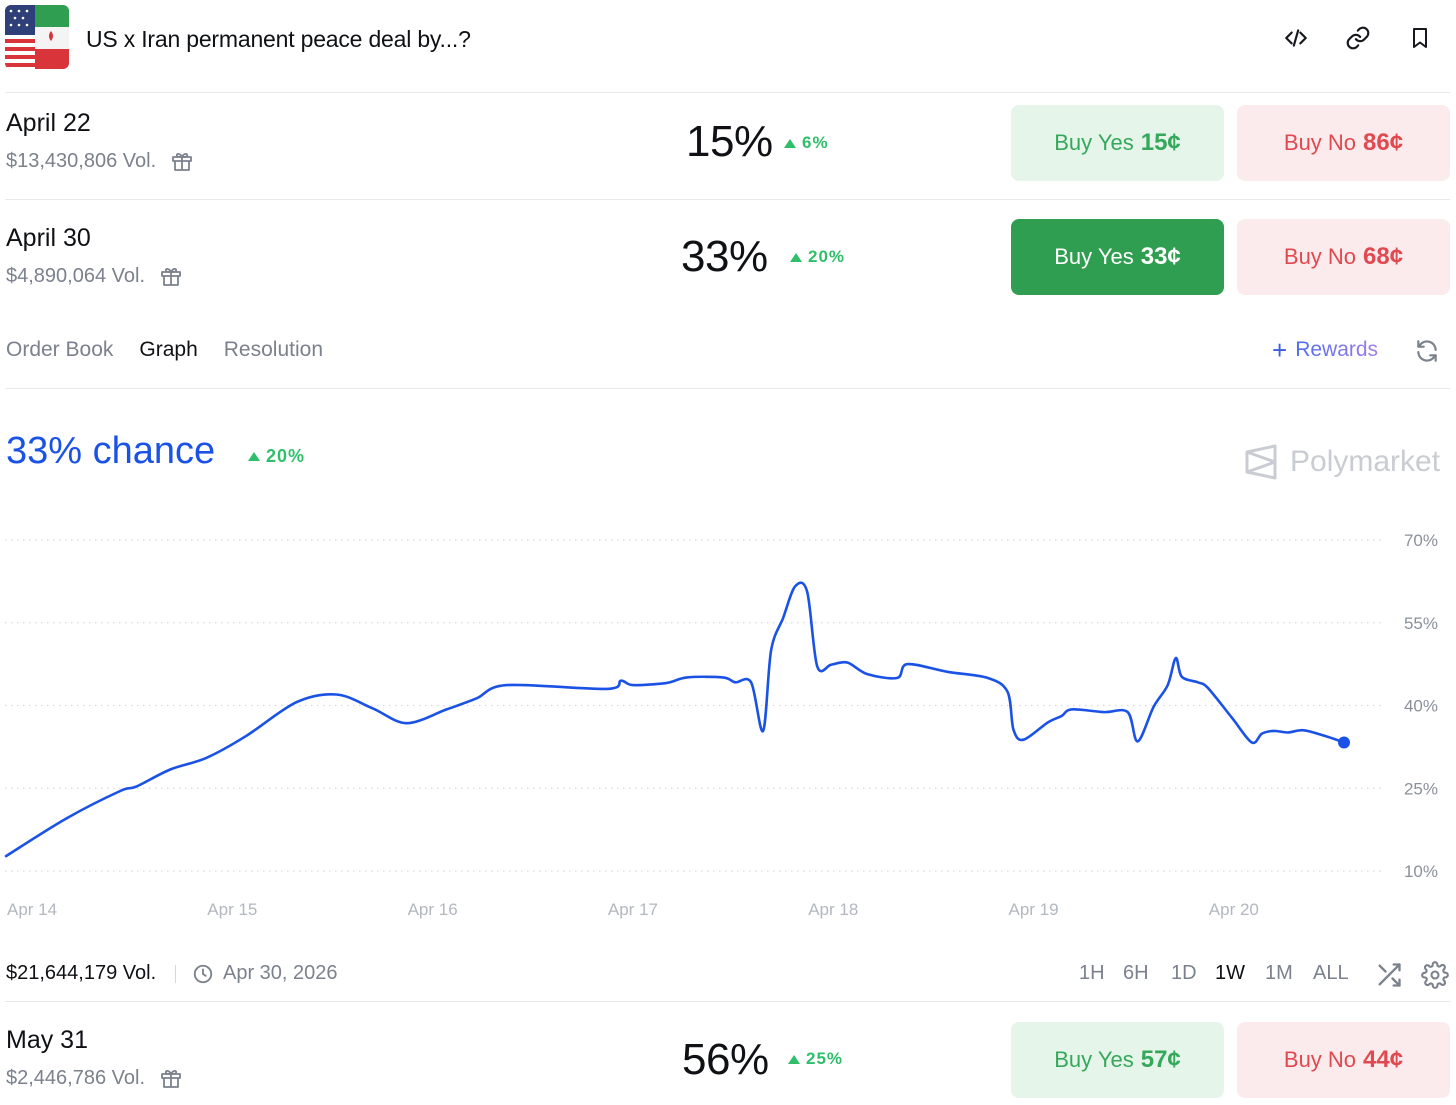 Image resolution: width=1456 pixels, height=1105 pixels. I want to click on y-tick-label: 25%, so click(1421, 788).